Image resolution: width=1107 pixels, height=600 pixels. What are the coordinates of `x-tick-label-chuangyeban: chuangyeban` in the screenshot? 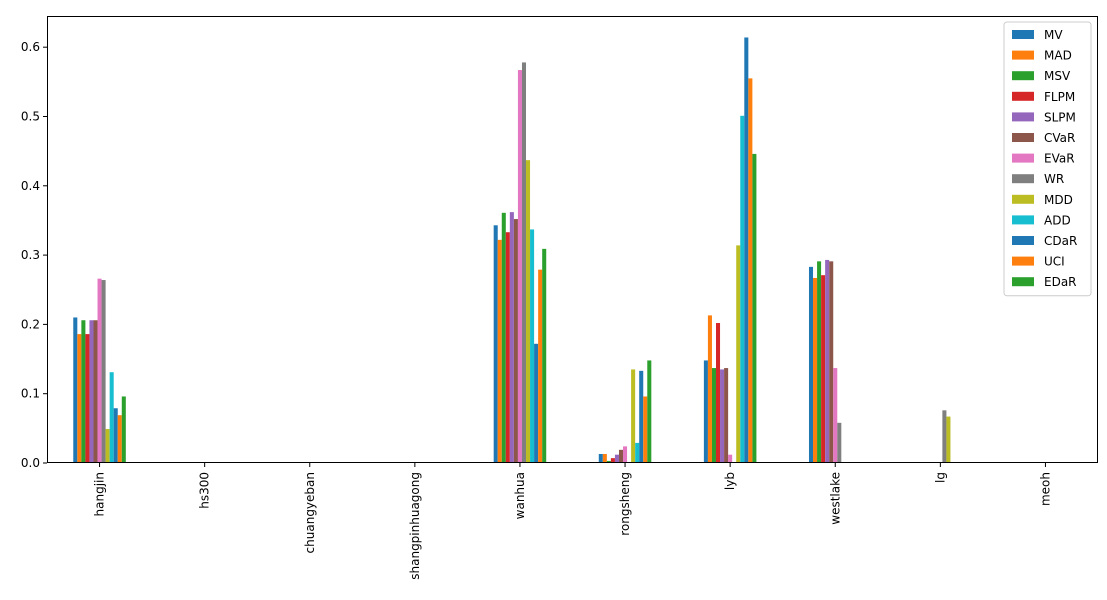 It's located at (310, 512).